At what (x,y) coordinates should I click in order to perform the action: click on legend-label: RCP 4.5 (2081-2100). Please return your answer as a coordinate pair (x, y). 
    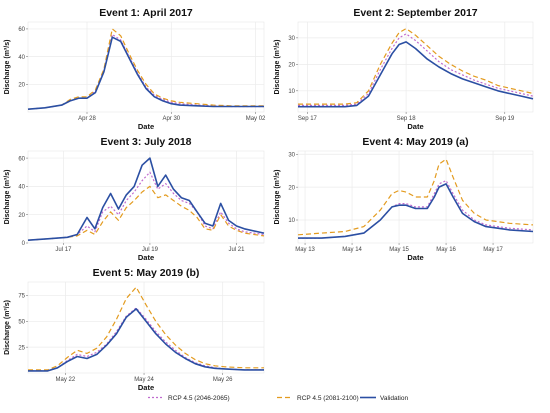
    Looking at the image, I should click on (328, 398).